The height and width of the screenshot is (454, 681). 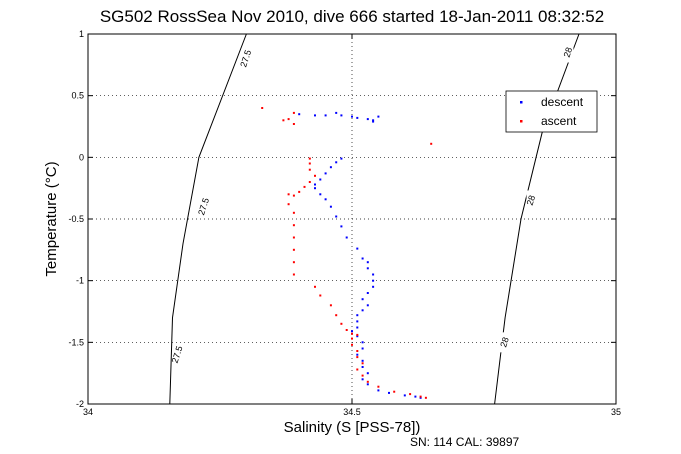 I want to click on y-tick-label-5: 0.5, so click(x=77, y=96).